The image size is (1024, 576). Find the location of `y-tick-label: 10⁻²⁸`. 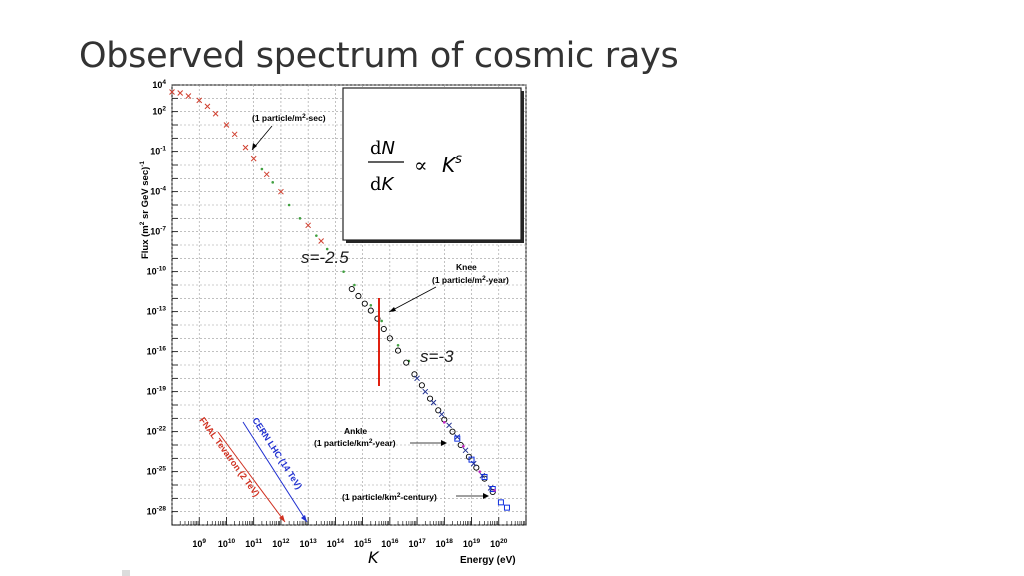

y-tick-label: 10⁻²⁸ is located at coordinates (157, 511).